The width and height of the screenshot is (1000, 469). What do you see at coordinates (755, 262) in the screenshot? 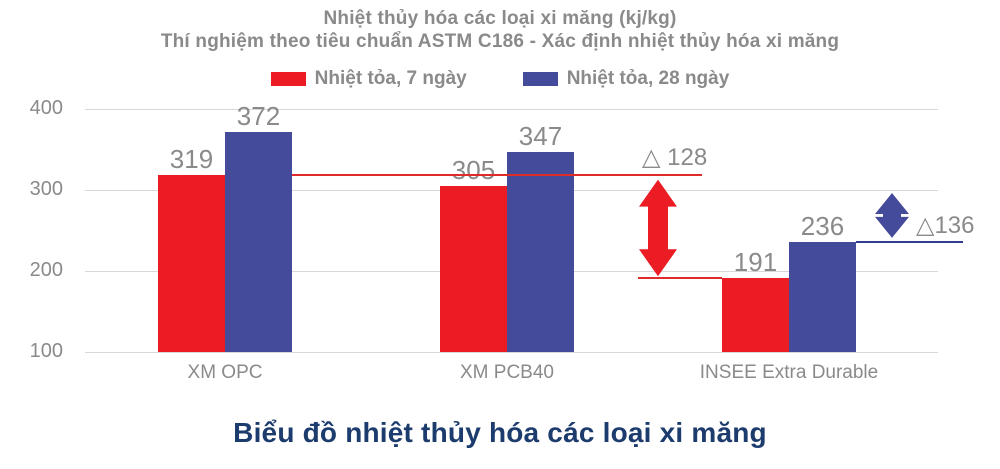
I see `bar-value-label-7-ngay-insee-extra-durable: 191` at bounding box center [755, 262].